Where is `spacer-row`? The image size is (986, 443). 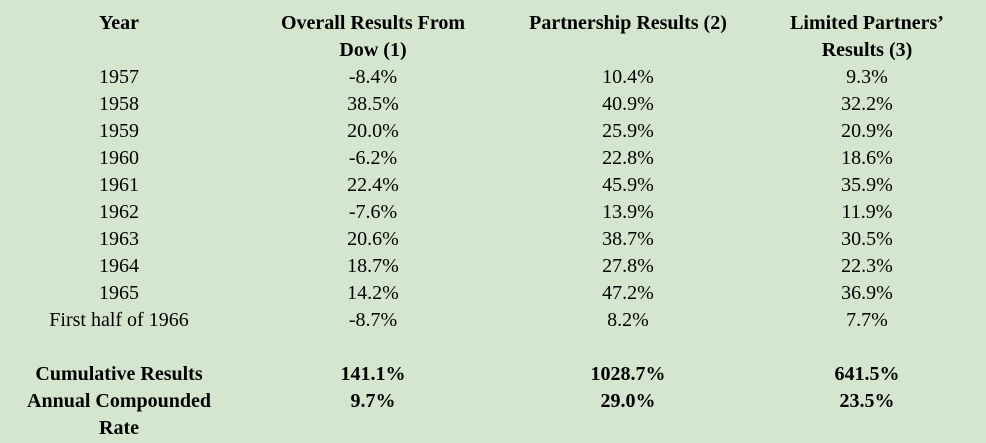 spacer-row is located at coordinates (493, 347).